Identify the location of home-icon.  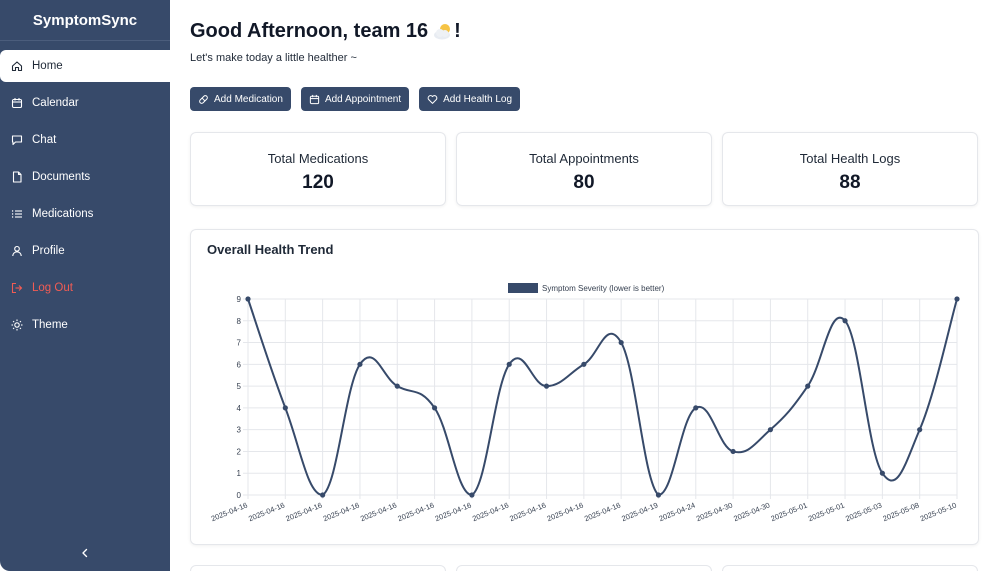
(17, 66).